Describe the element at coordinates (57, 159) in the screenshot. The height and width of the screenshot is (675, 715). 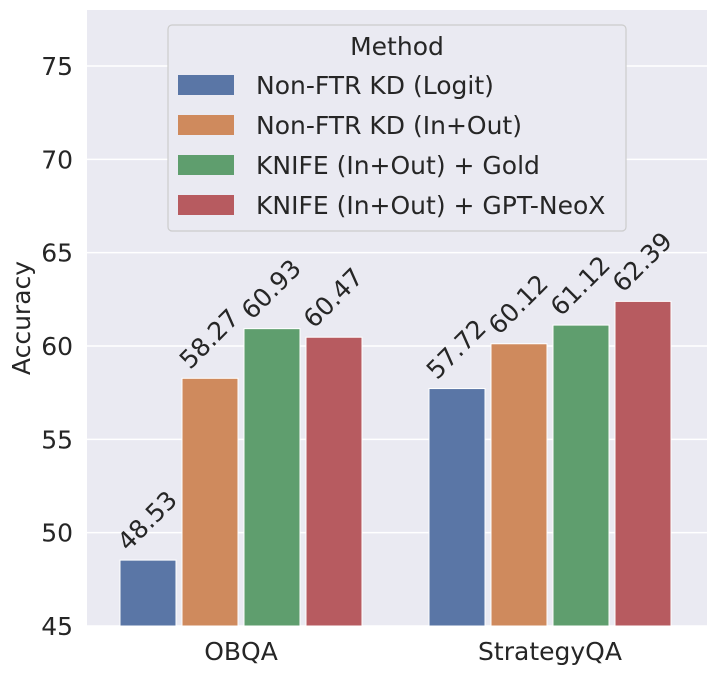
I see `y-tick-label: 70` at that location.